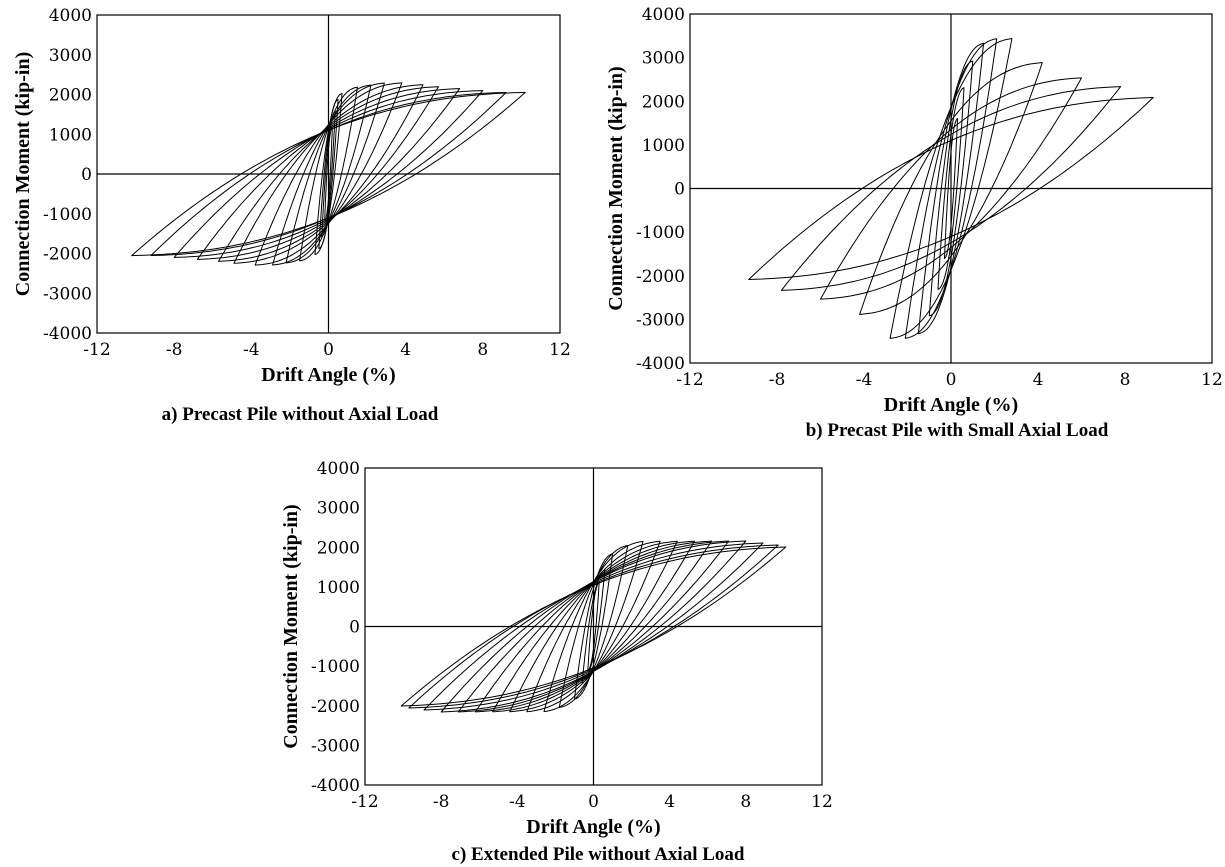 This screenshot has height=867, width=1225. Describe the element at coordinates (957, 430) in the screenshot. I see `panel-caption: b) Precast Pile with Small Axial Load` at that location.